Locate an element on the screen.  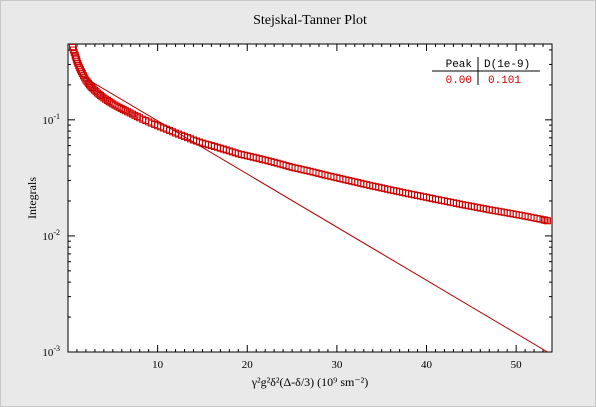
x-tick-label: 40 is located at coordinates (427, 365).